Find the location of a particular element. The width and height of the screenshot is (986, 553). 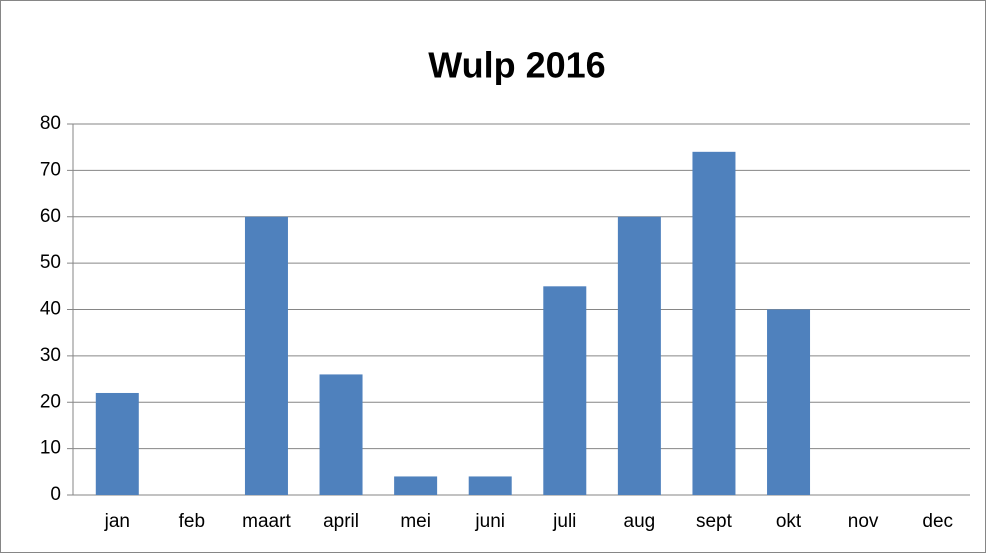

y-tick-label: 60 is located at coordinates (50, 216).